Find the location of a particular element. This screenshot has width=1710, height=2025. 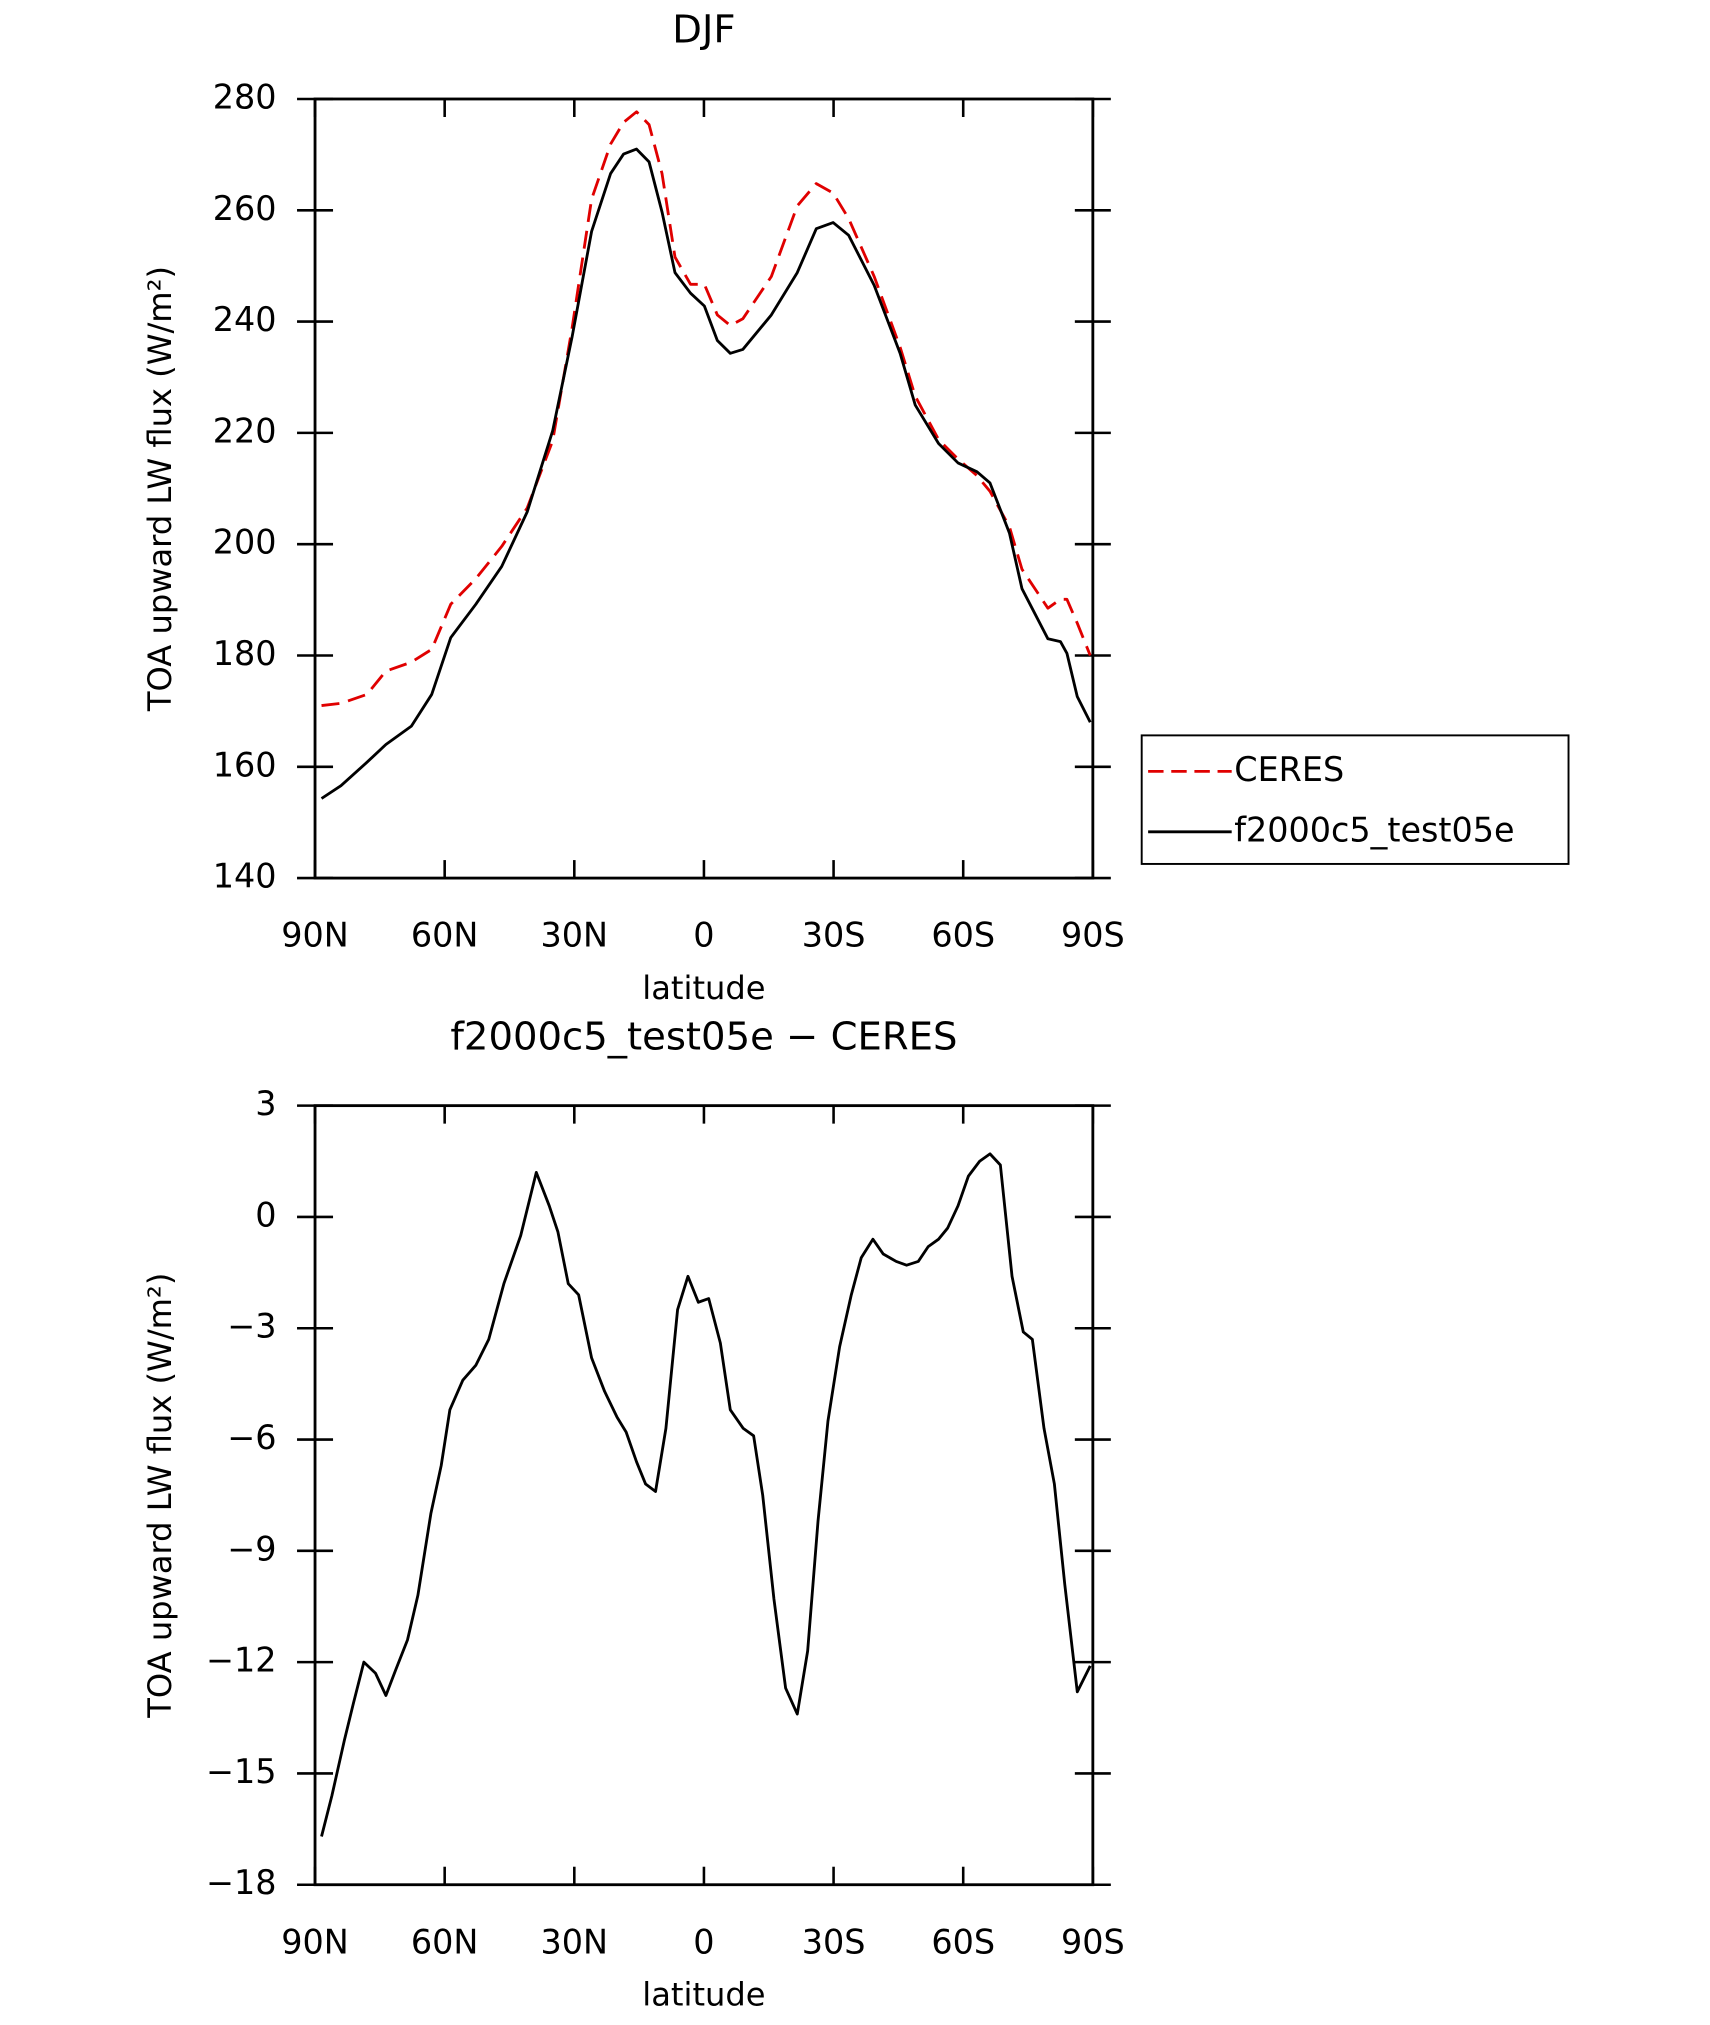

legend-label: CERES is located at coordinates (1289, 769).